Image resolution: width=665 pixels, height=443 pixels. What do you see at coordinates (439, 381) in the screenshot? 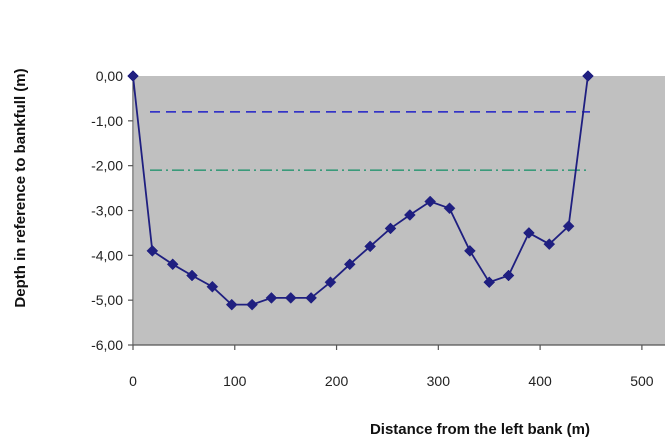
I see `x-tick-label: 300` at bounding box center [439, 381].